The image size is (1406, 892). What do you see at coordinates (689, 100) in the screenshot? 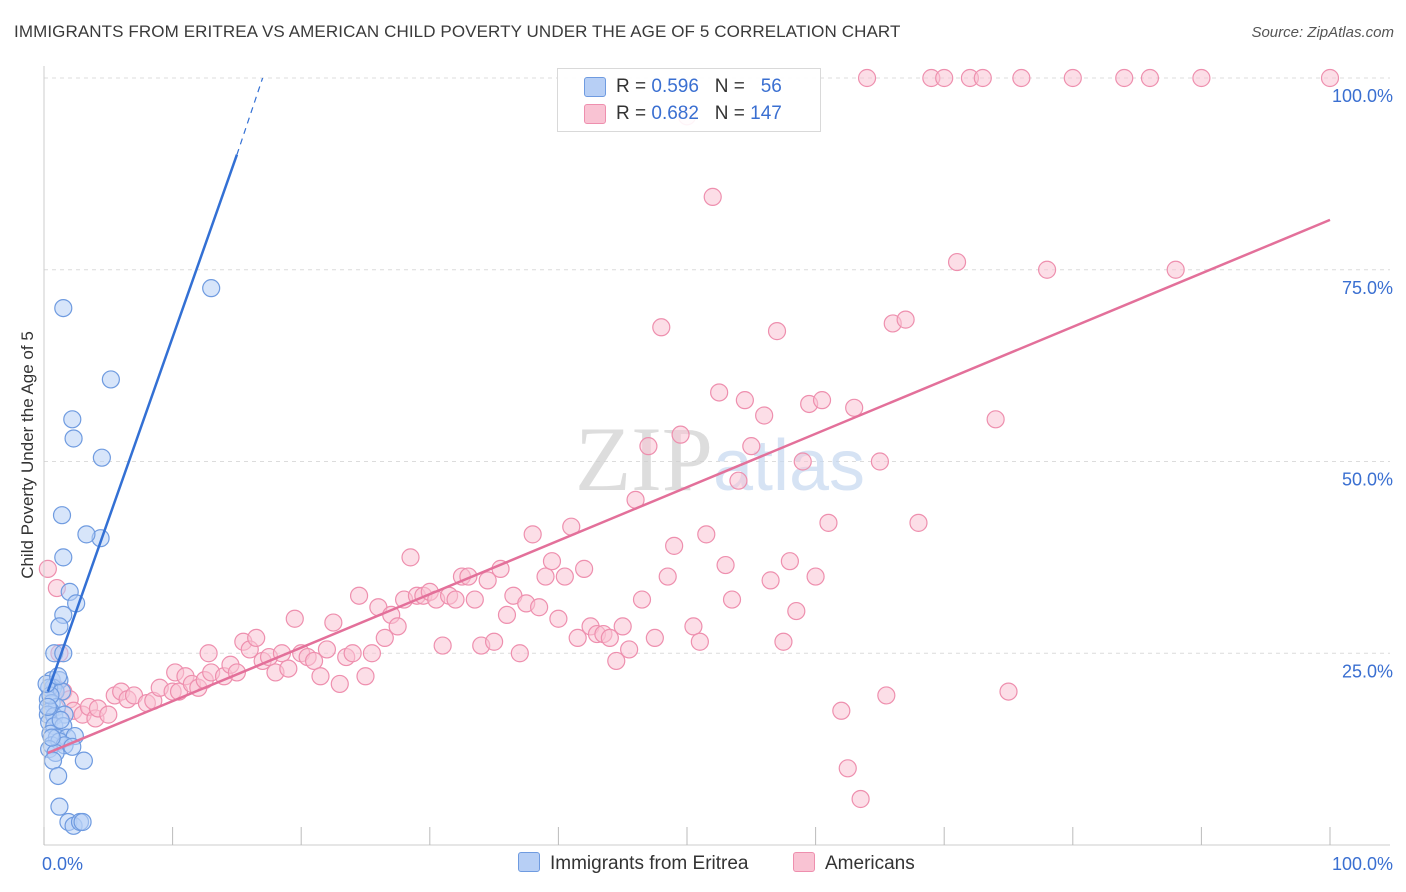
I see `legend: R = 0.596 N = 56 R = 0.682 N = 147` at bounding box center [689, 100].